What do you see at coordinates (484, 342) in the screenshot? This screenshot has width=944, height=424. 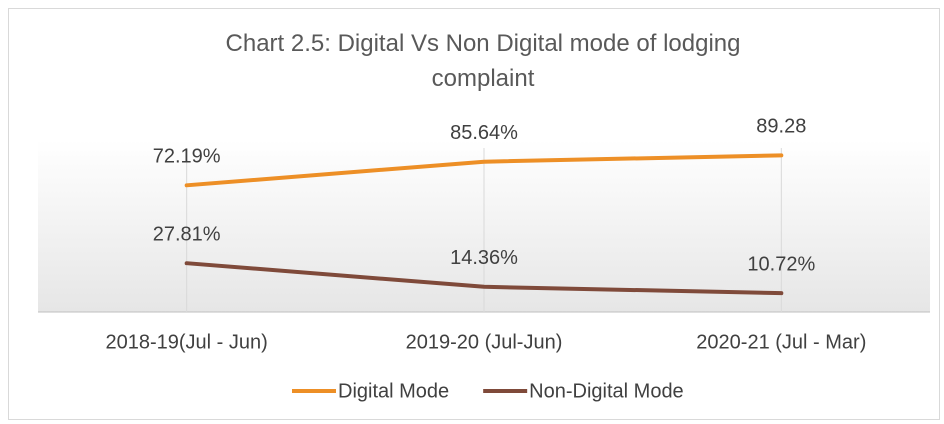 I see `x-tick-label: 2019-20 (Jul-Jun)` at bounding box center [484, 342].